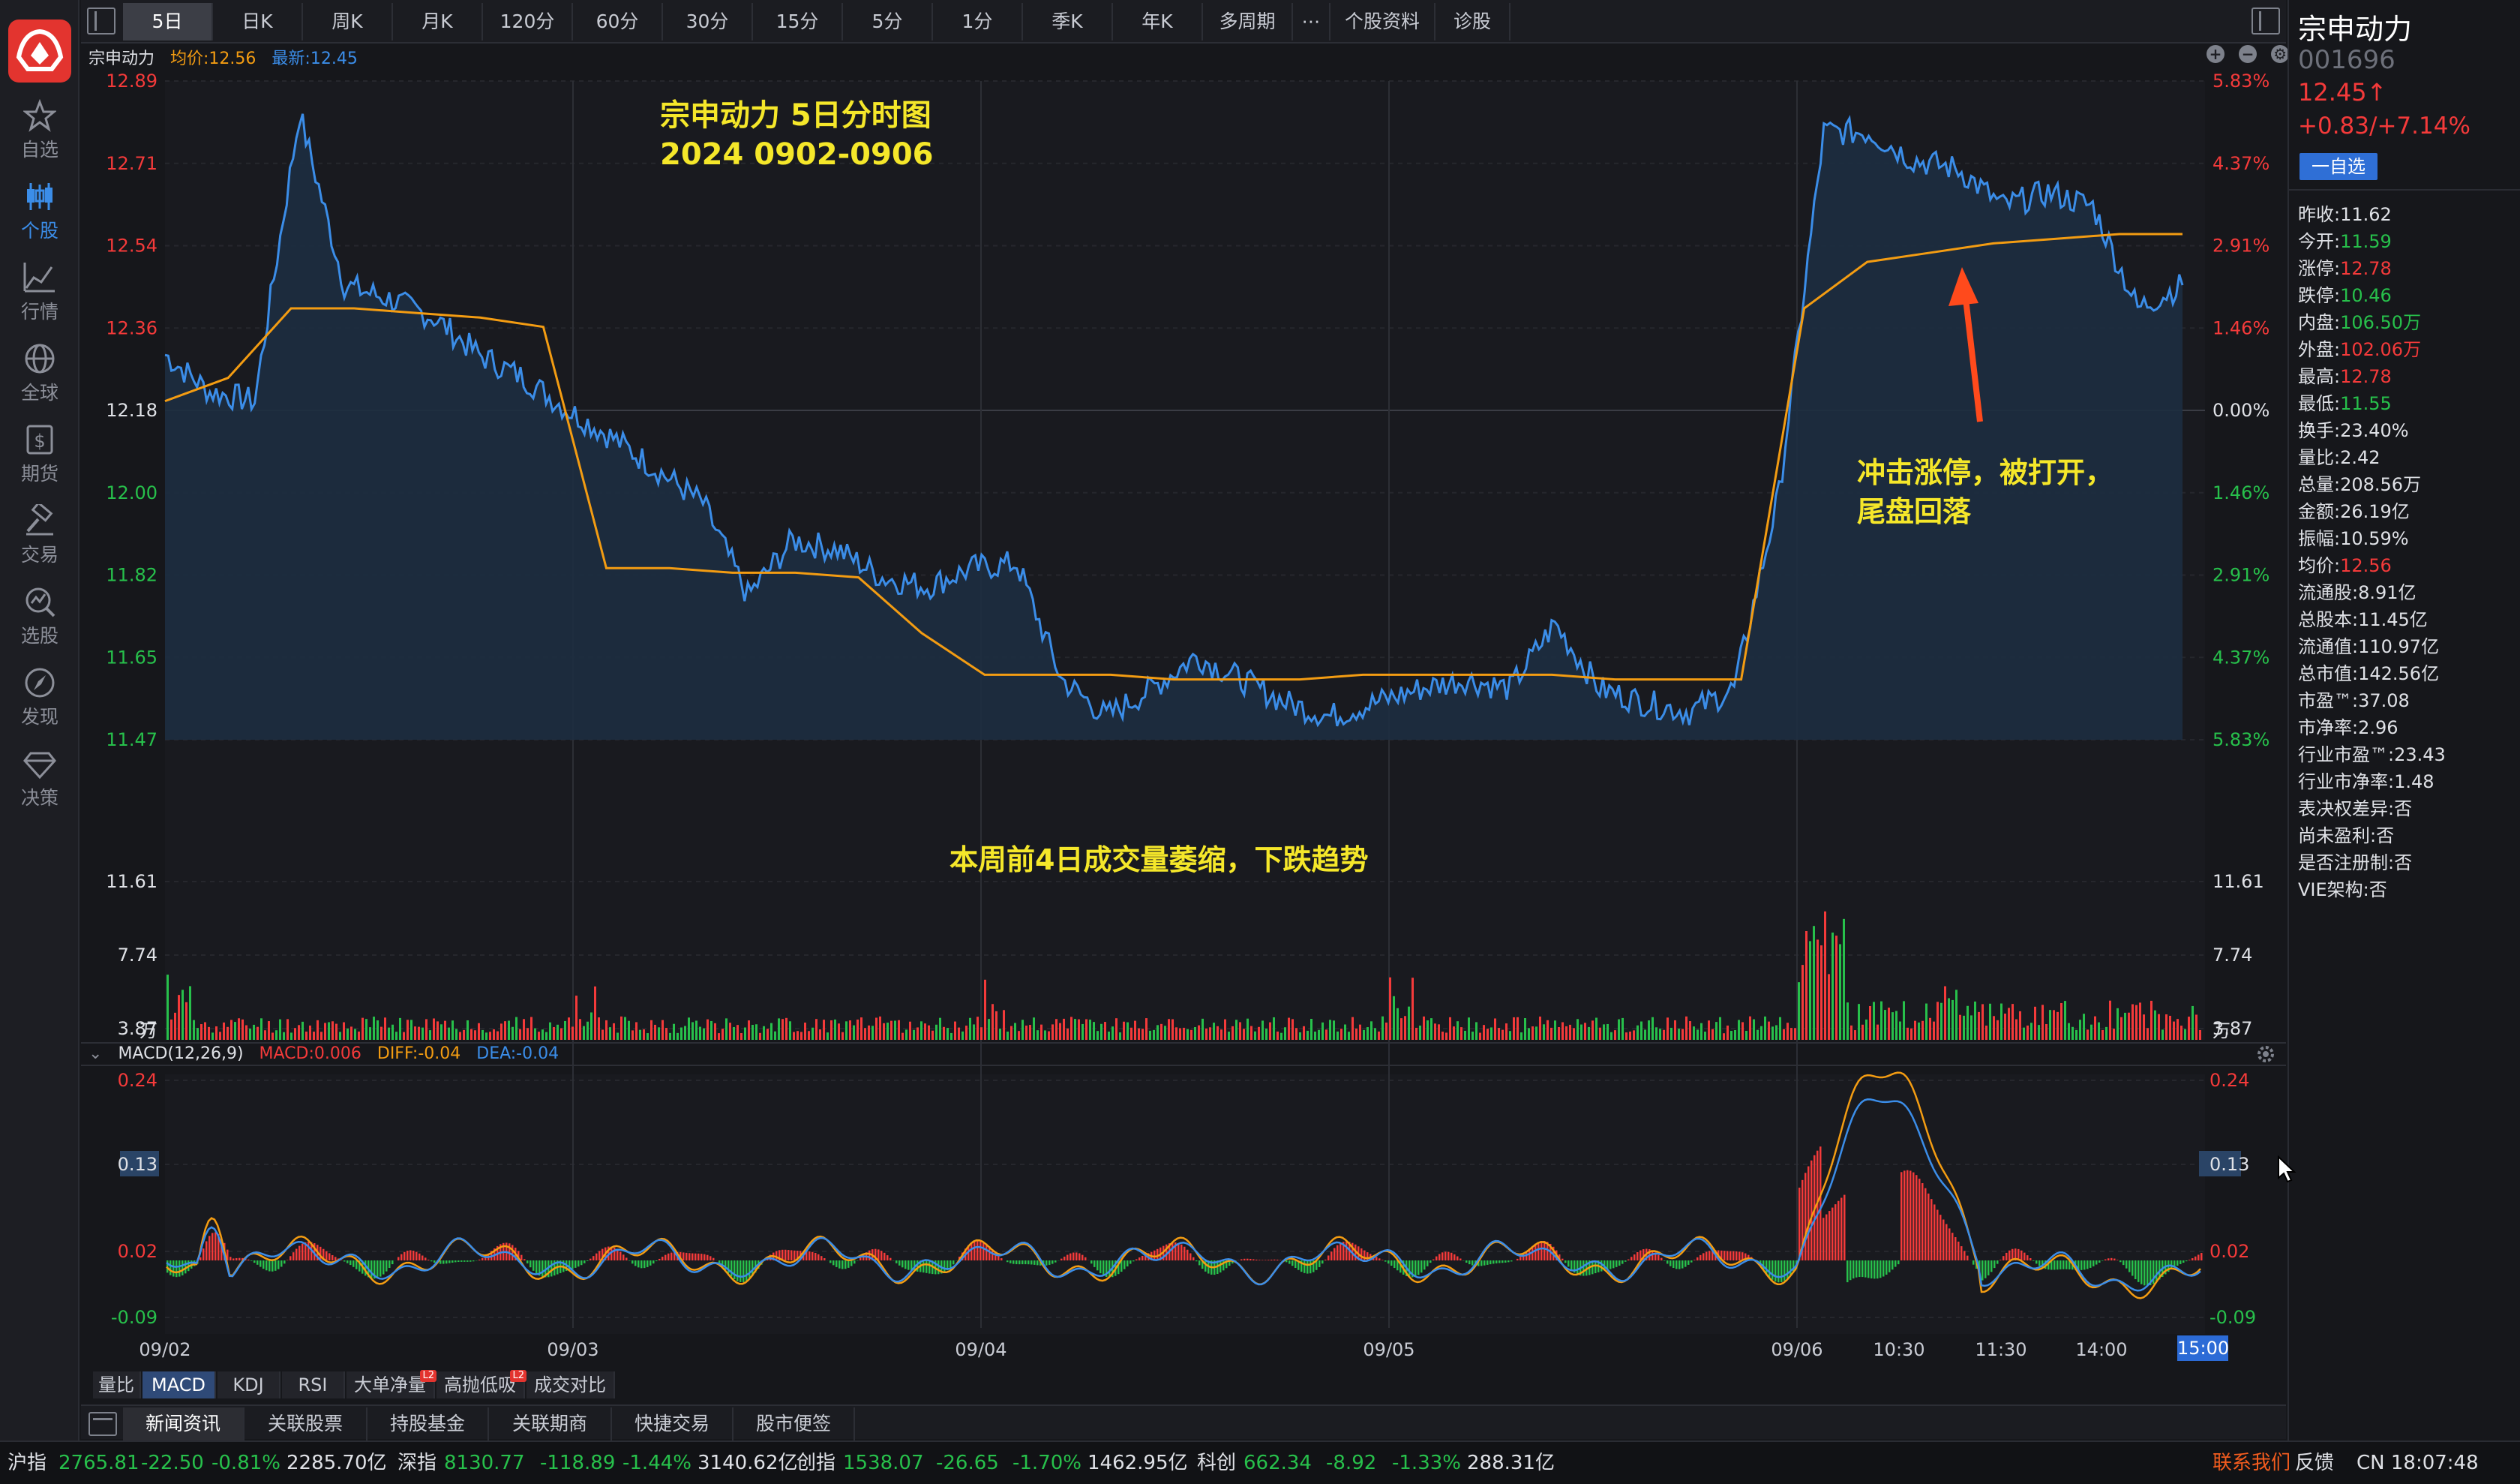 Image resolution: width=2520 pixels, height=1484 pixels. I want to click on info-tab-2: 持股基金, so click(428, 1423).